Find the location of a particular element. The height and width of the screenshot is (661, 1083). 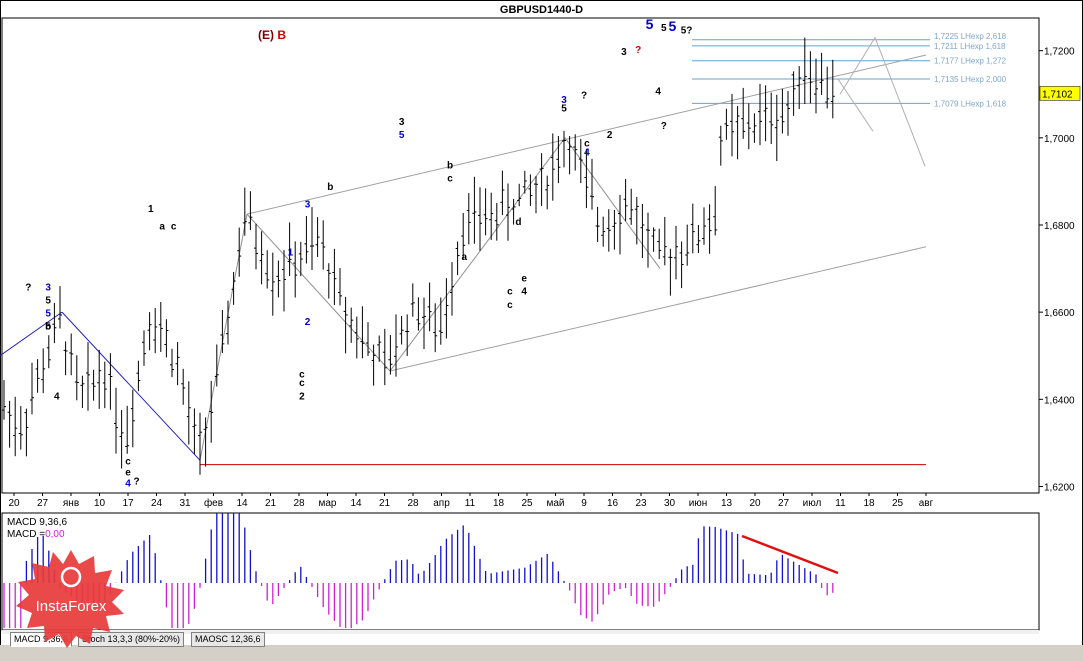

macd-value: MACD =0,00 is located at coordinates (36, 534).